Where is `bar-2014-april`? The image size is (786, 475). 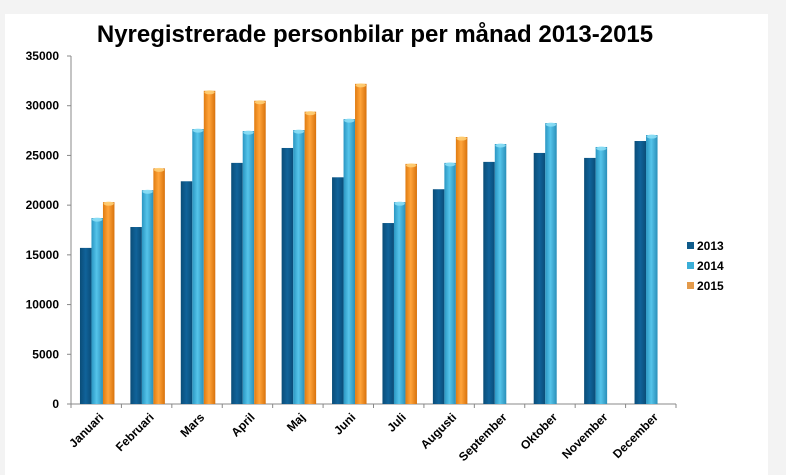 bar-2014-april is located at coordinates (248, 267).